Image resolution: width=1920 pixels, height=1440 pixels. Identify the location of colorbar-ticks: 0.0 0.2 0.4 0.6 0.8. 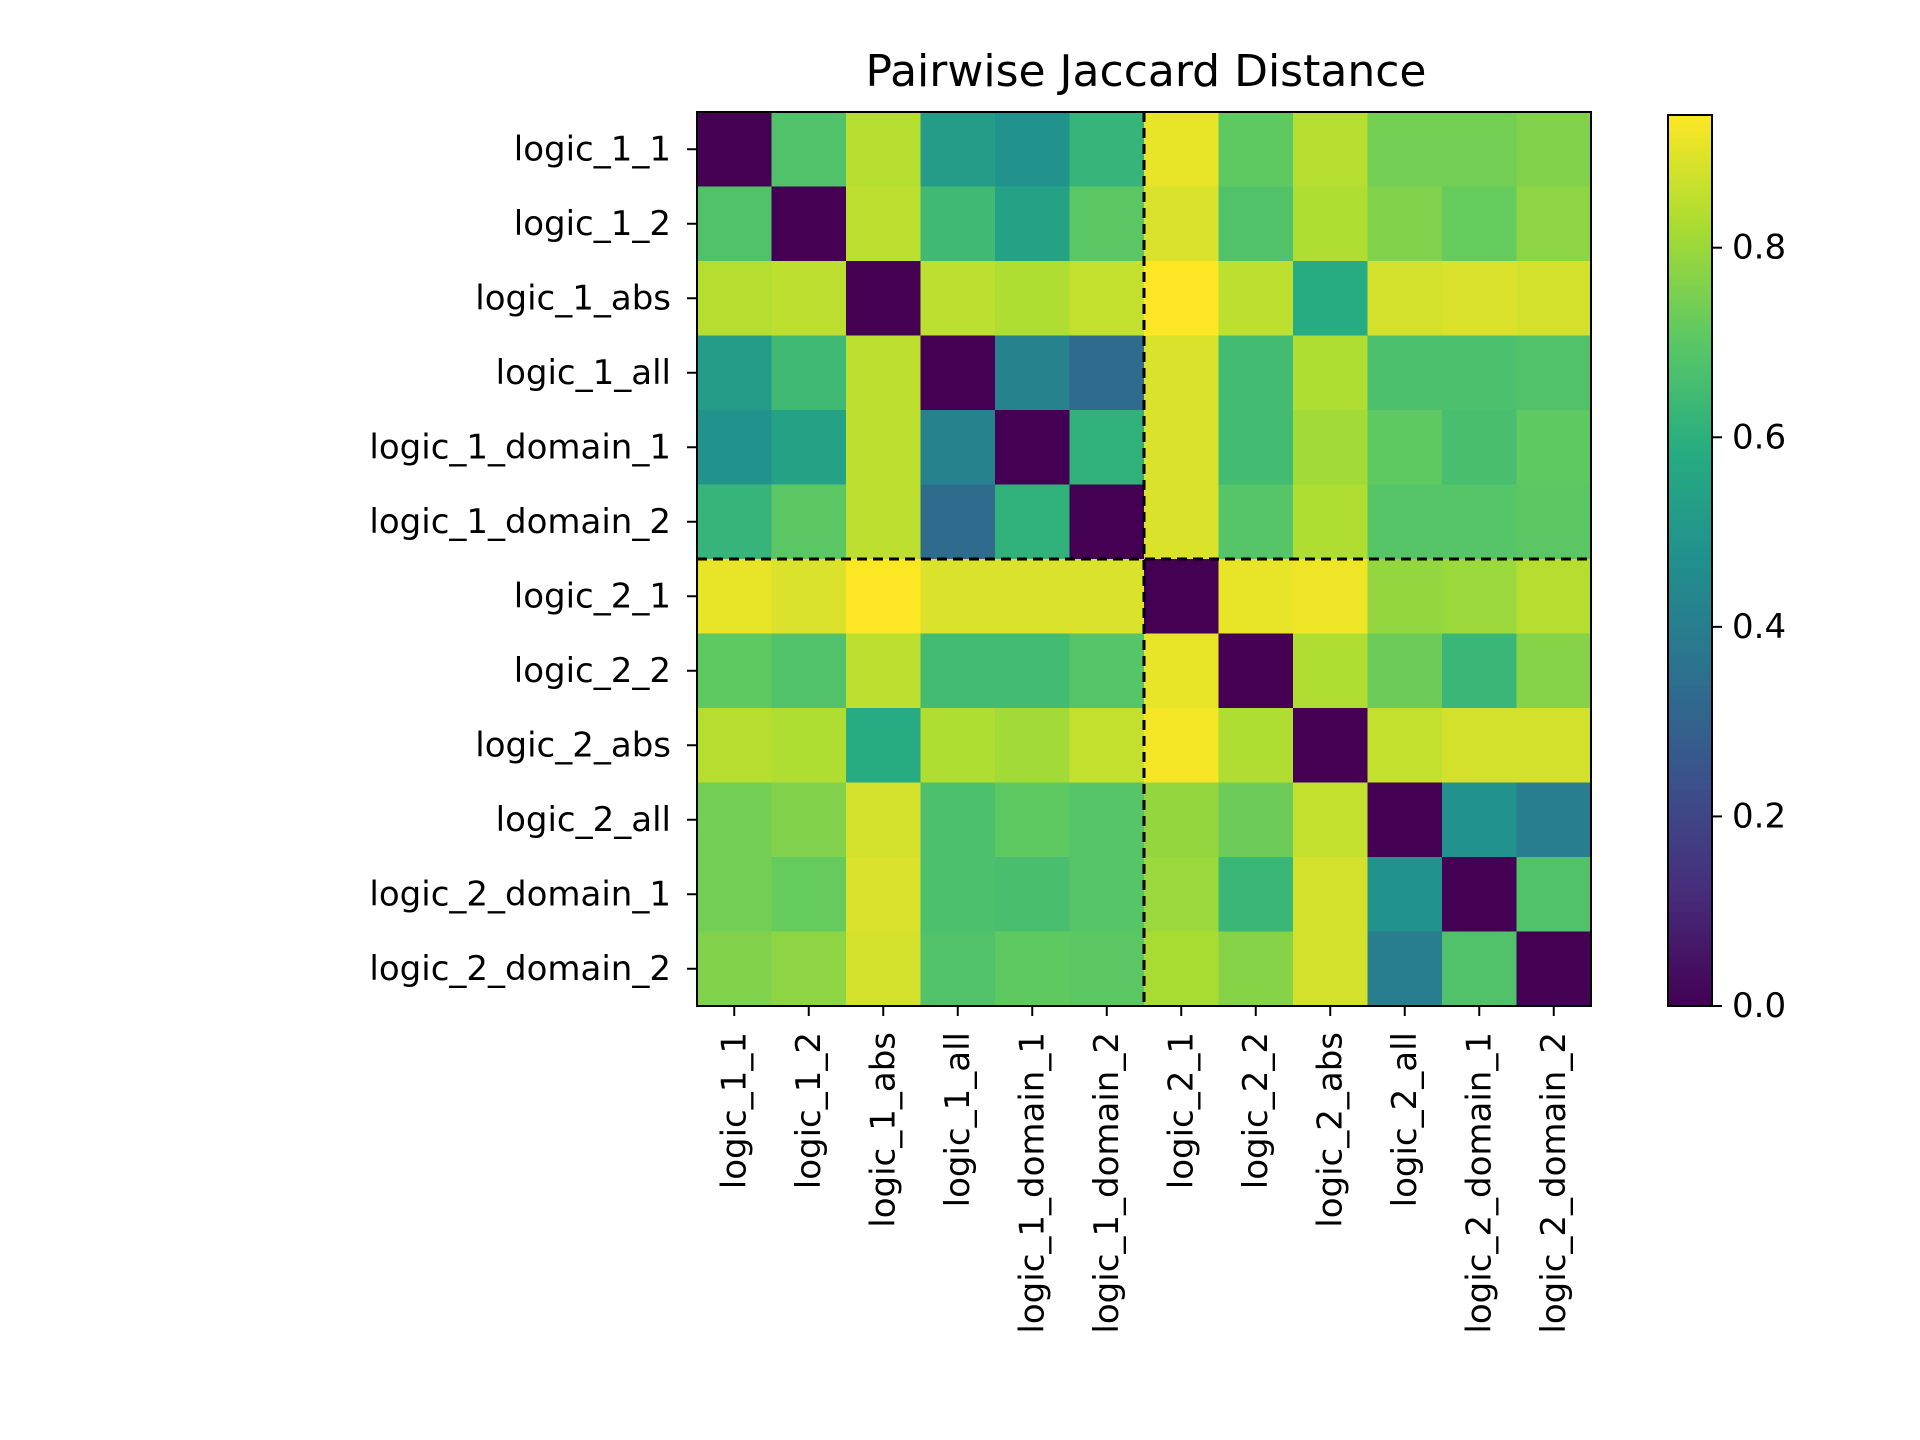
(1749, 627).